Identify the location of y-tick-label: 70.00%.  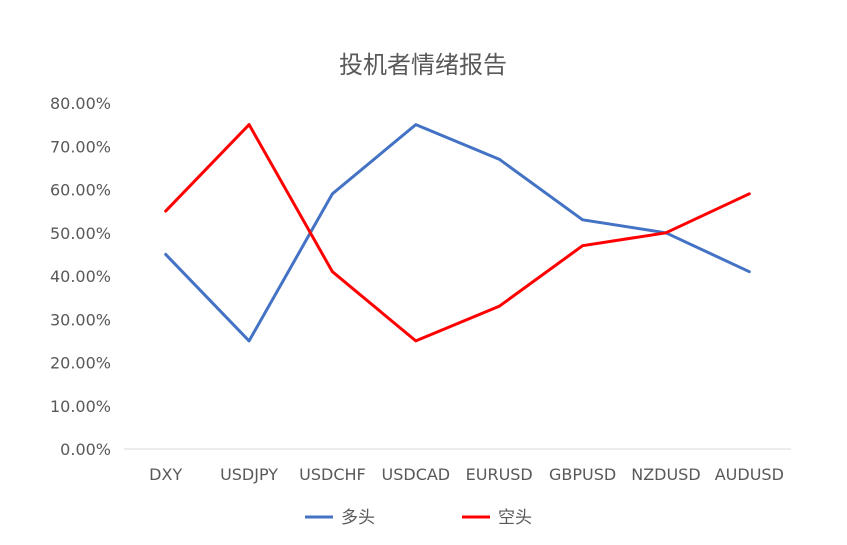
(80, 146).